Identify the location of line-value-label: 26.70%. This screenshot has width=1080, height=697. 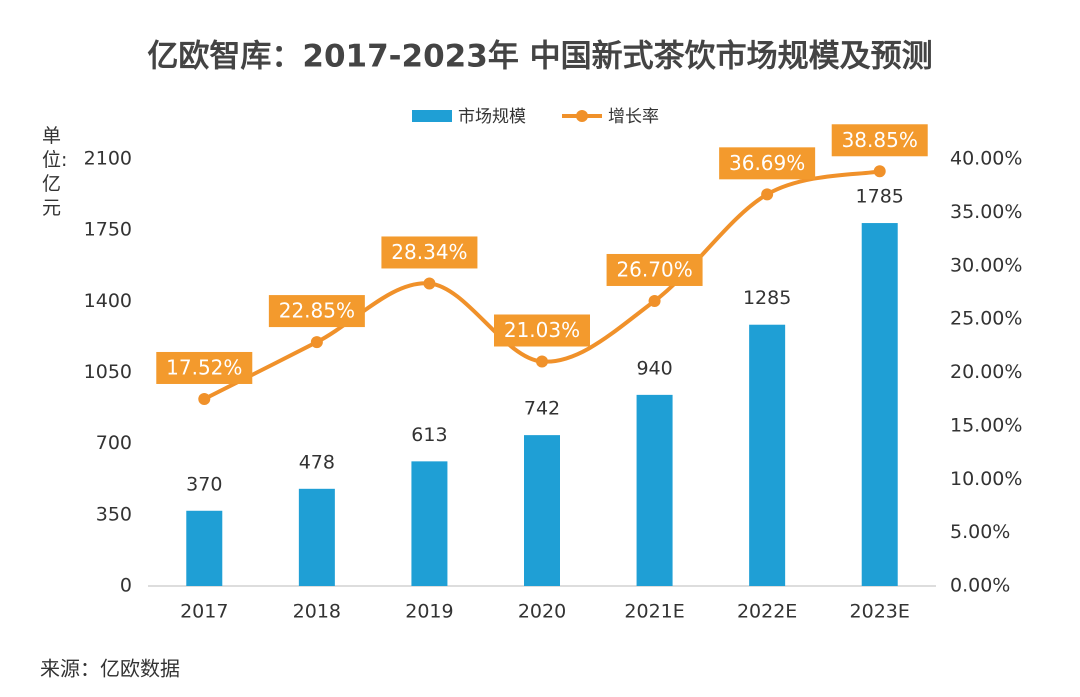
(654, 269).